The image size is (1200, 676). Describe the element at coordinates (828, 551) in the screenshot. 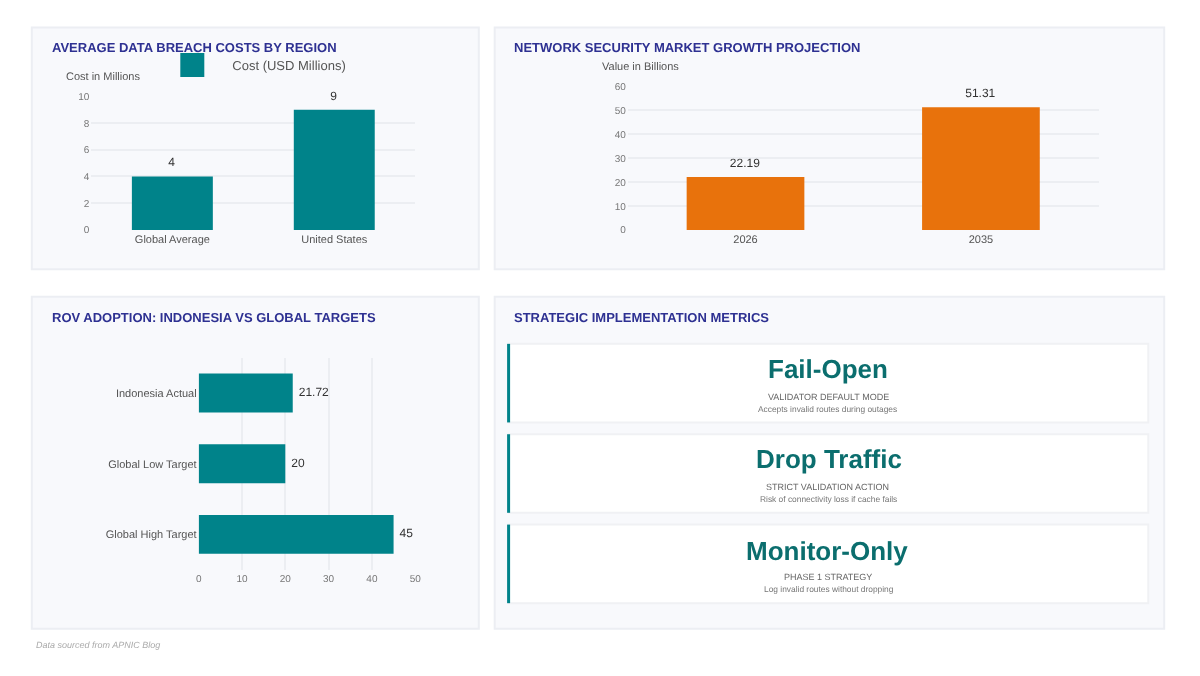

I see `text: Monitor-Only` at that location.